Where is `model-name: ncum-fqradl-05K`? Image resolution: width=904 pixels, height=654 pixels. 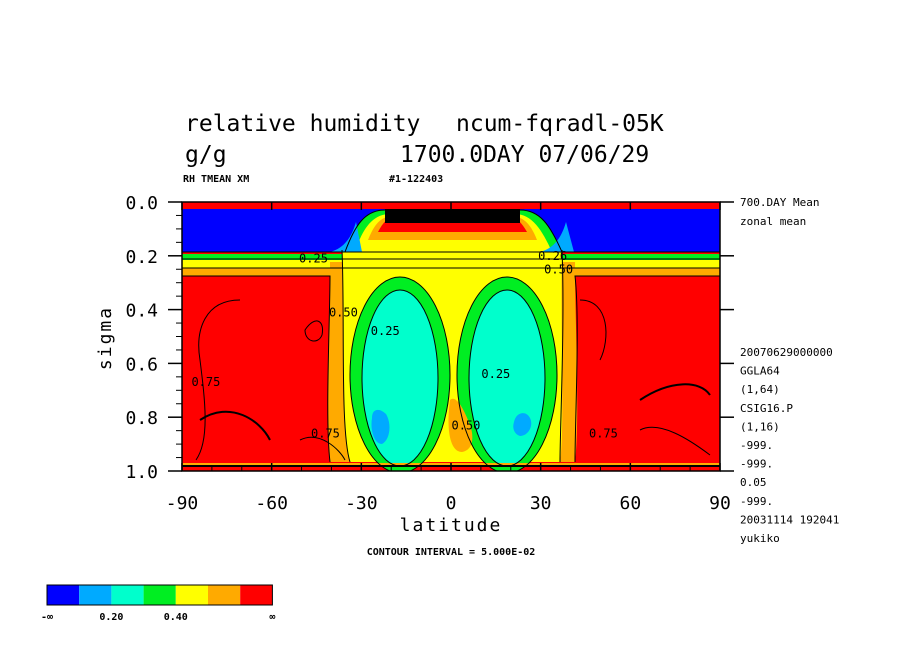 model-name: ncum-fqradl-05K is located at coordinates (560, 124).